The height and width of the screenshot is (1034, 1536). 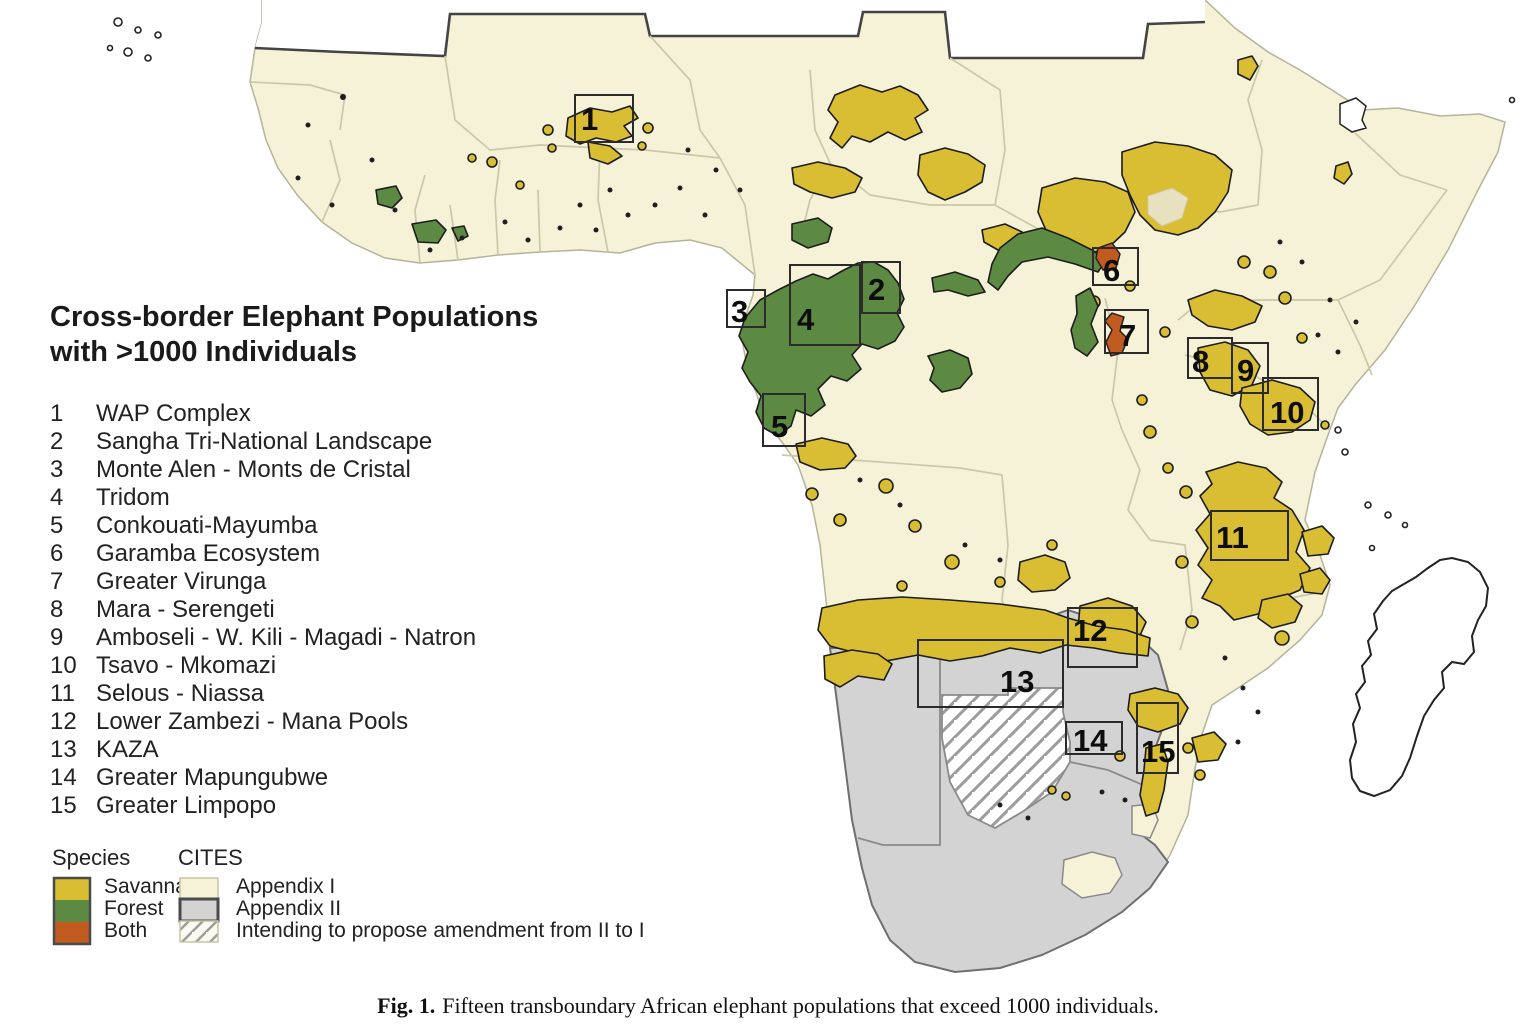 What do you see at coordinates (63, 777) in the screenshot?
I see `population-number: 14` at bounding box center [63, 777].